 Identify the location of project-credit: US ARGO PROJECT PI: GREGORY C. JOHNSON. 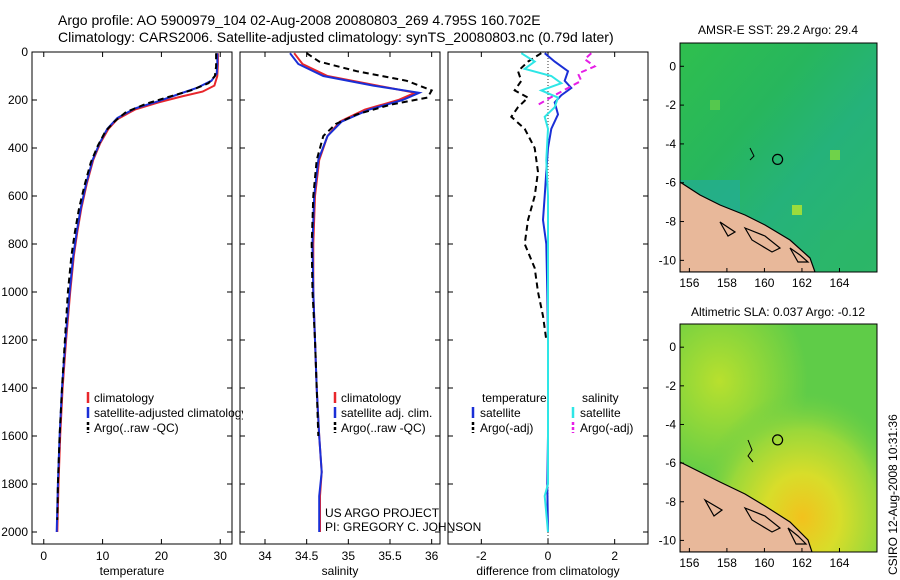
(403, 520).